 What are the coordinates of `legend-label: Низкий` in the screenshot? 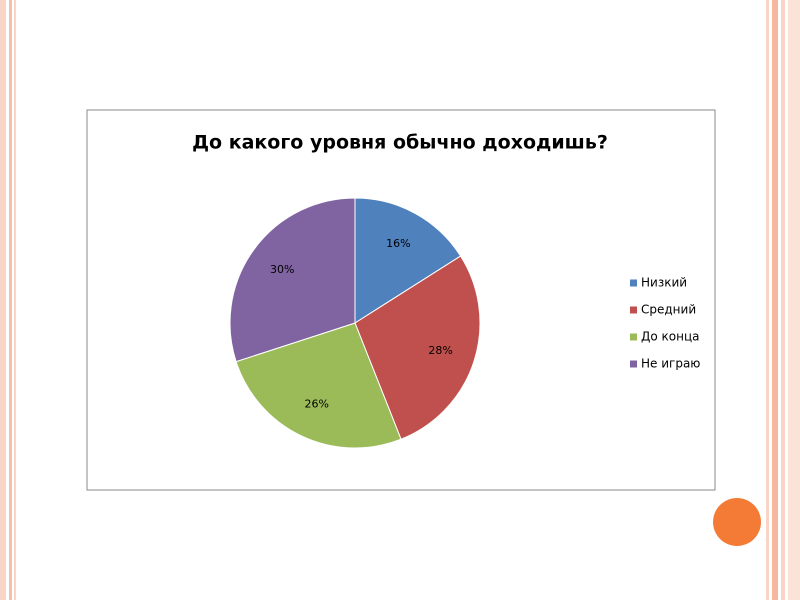 It's located at (664, 283).